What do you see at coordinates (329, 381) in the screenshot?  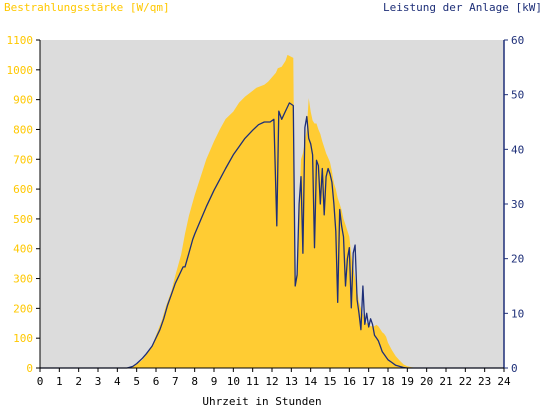 I see `x-tick-label: 15` at bounding box center [329, 381].